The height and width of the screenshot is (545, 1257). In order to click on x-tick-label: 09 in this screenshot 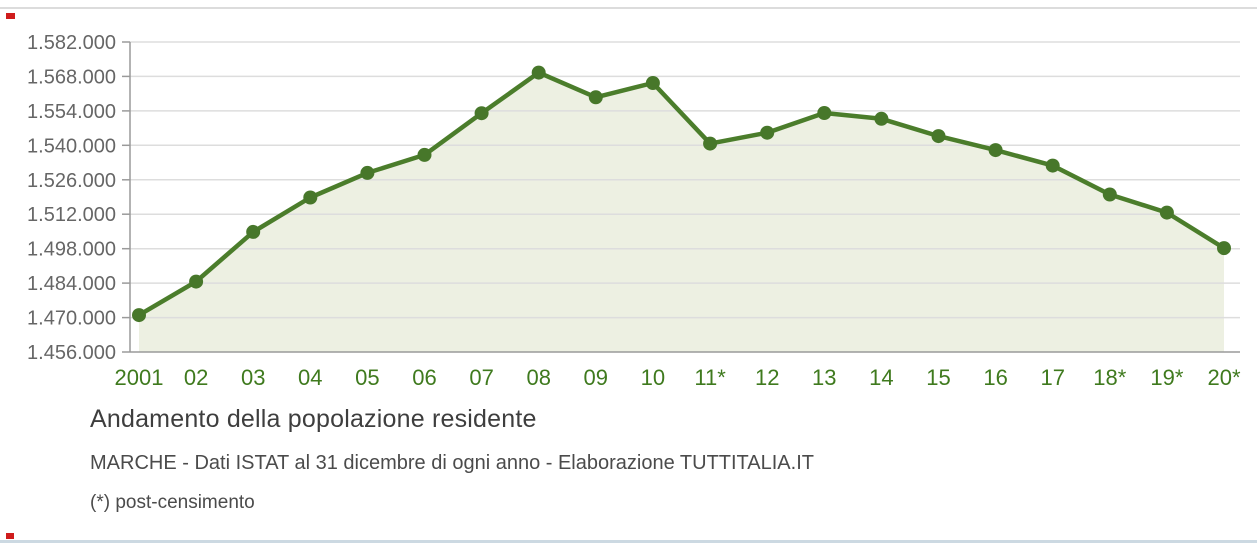, I will do `click(596, 377)`.